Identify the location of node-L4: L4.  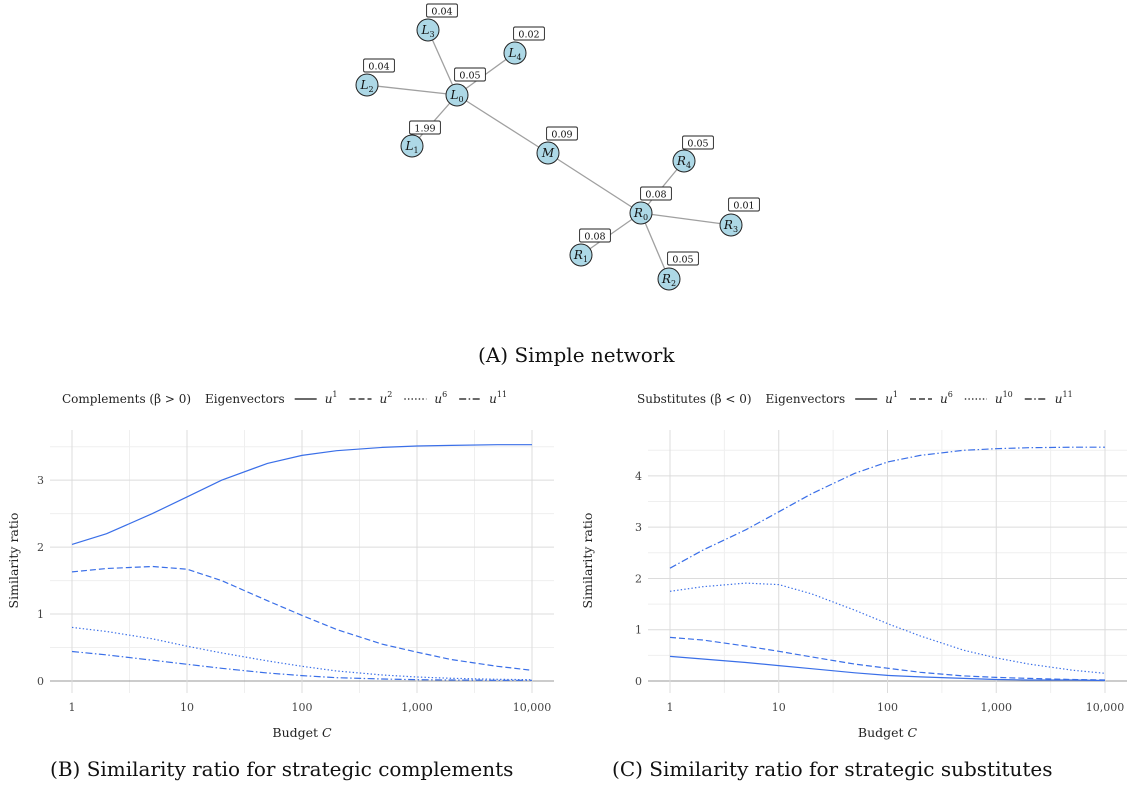
(515, 53).